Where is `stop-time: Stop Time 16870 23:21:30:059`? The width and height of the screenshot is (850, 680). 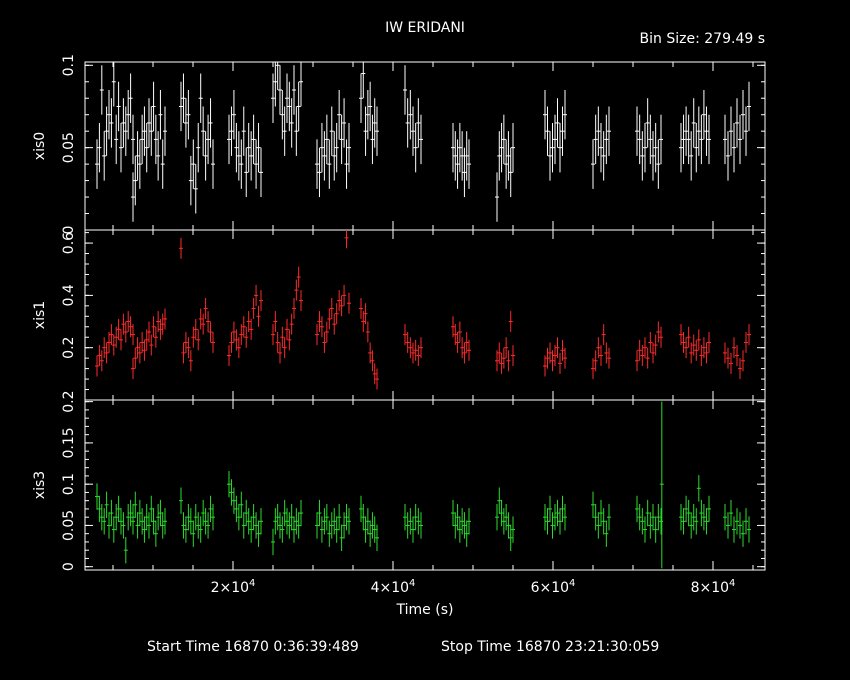 stop-time: Stop Time 16870 23:21:30:059 is located at coordinates (550, 647).